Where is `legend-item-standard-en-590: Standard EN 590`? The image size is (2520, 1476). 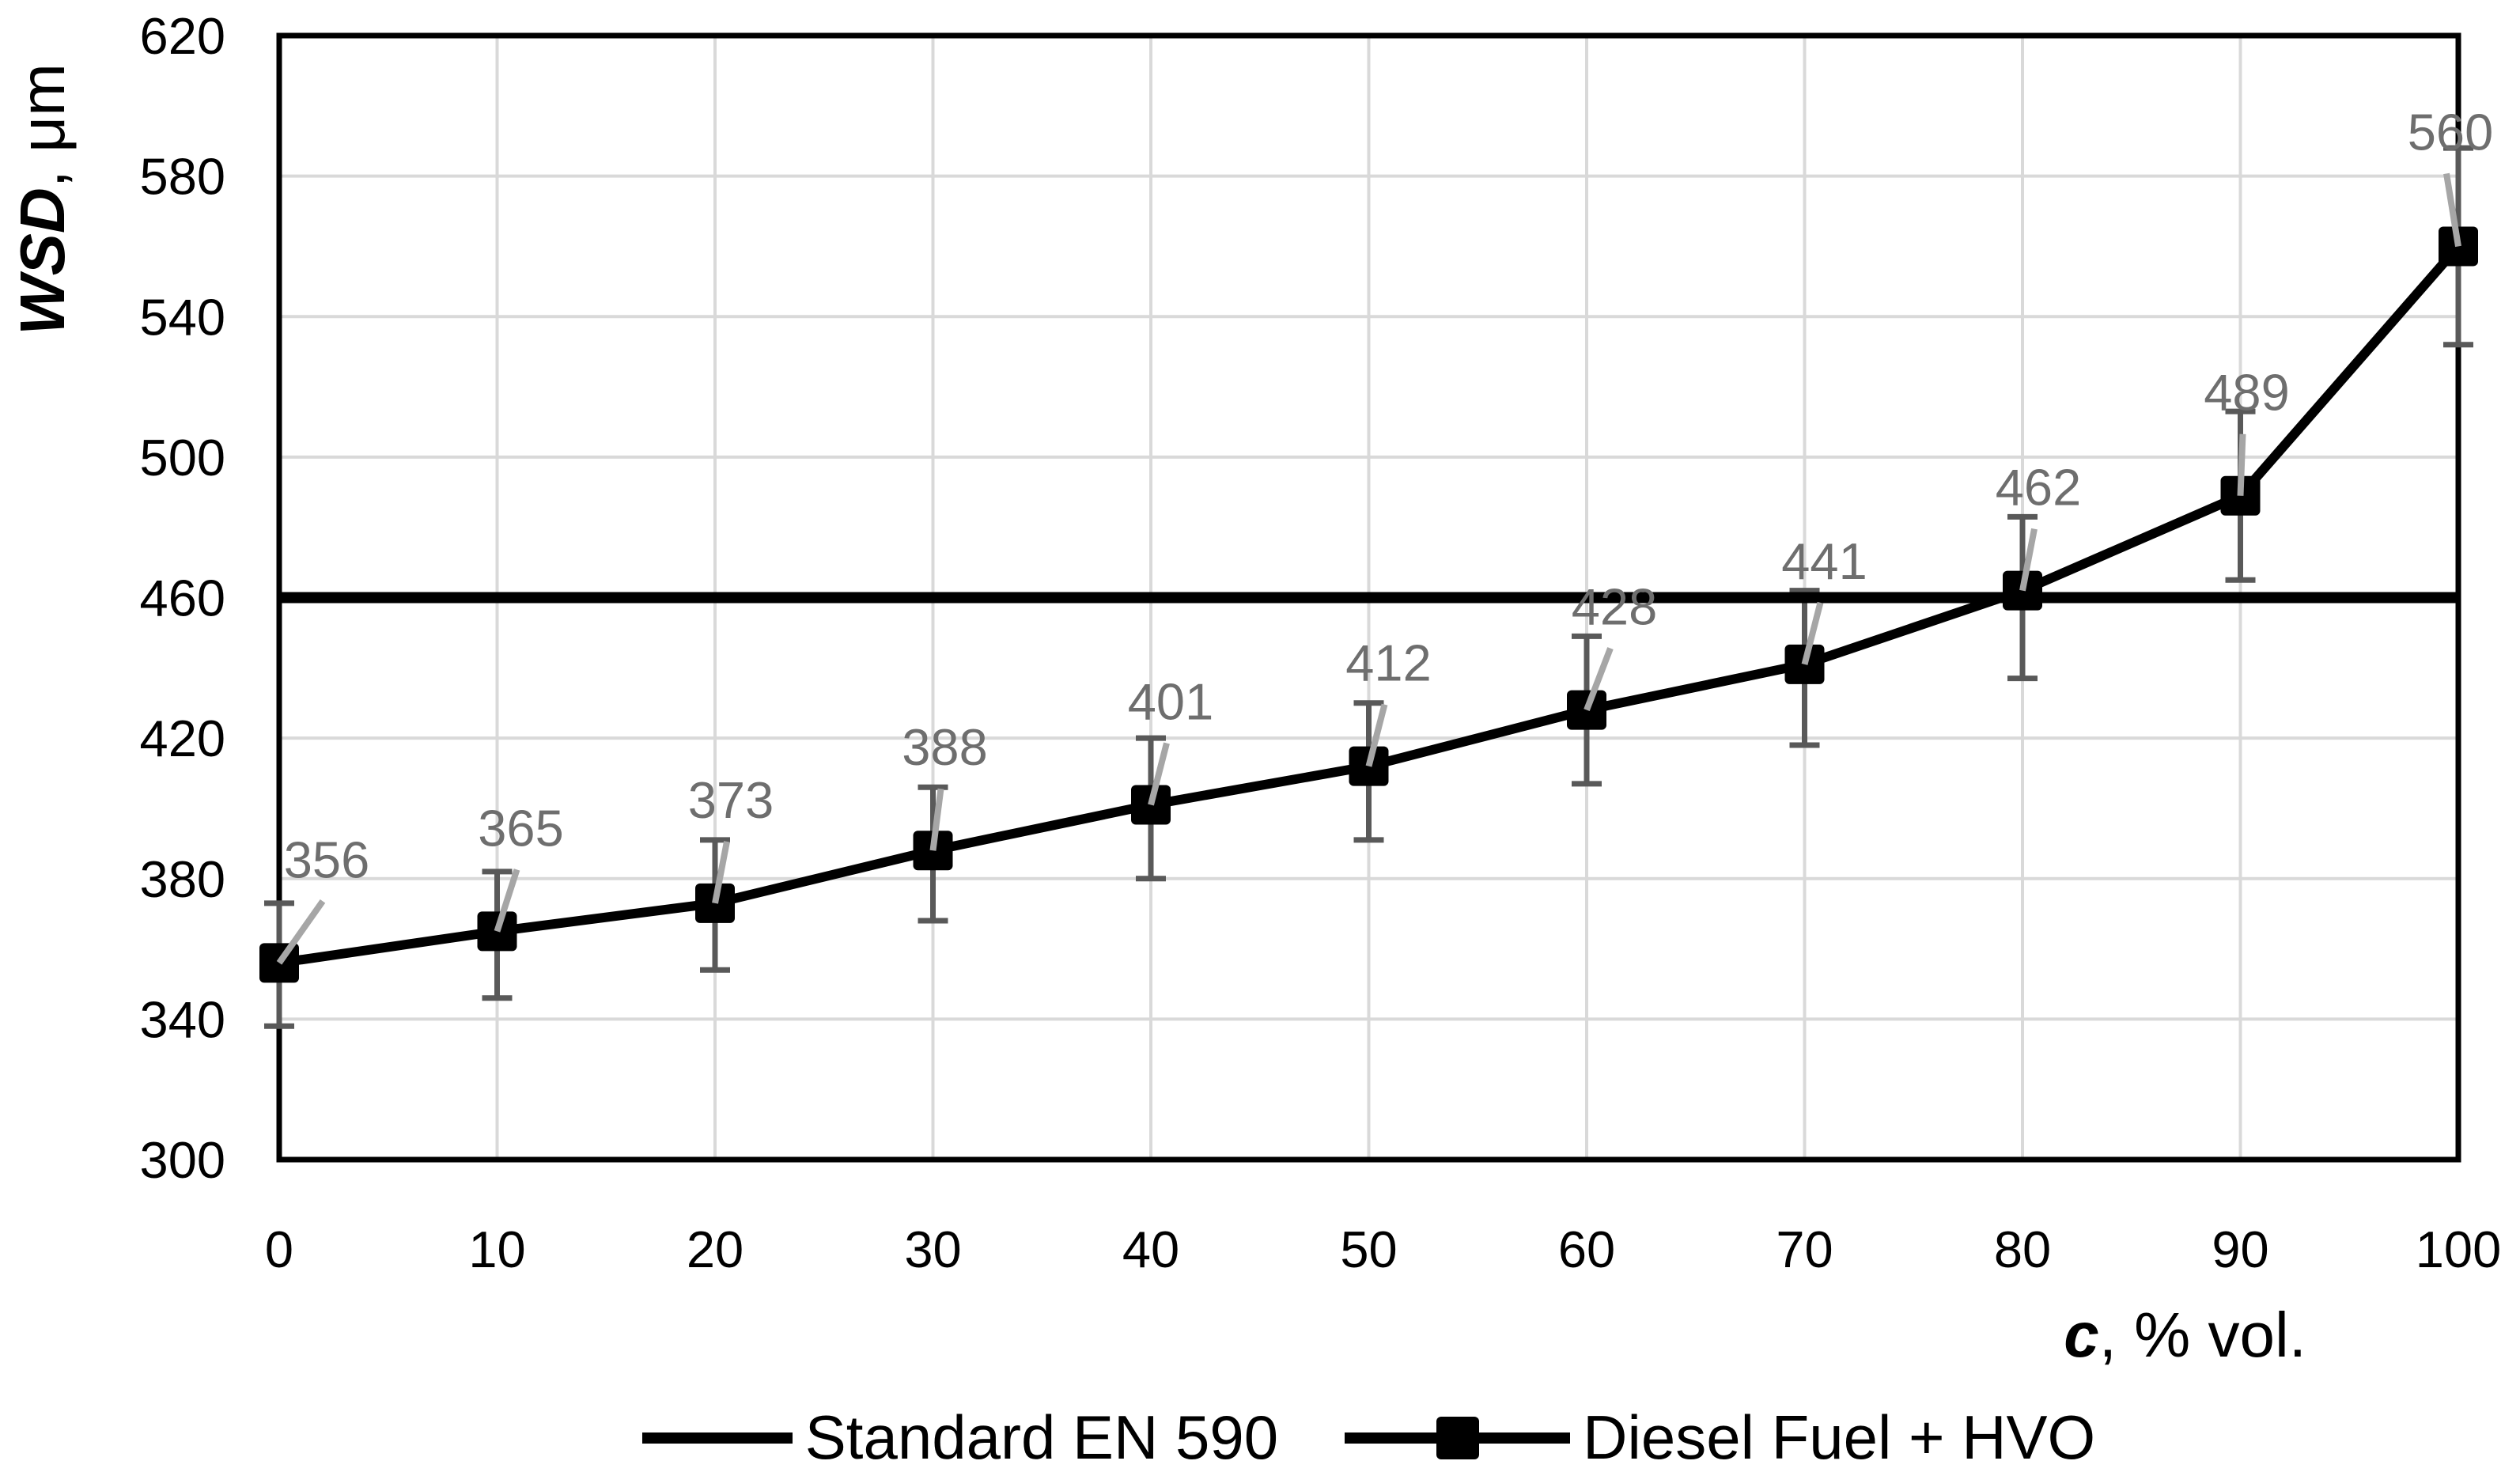
legend-item-standard-en-590: Standard EN 590 is located at coordinates (960, 1438).